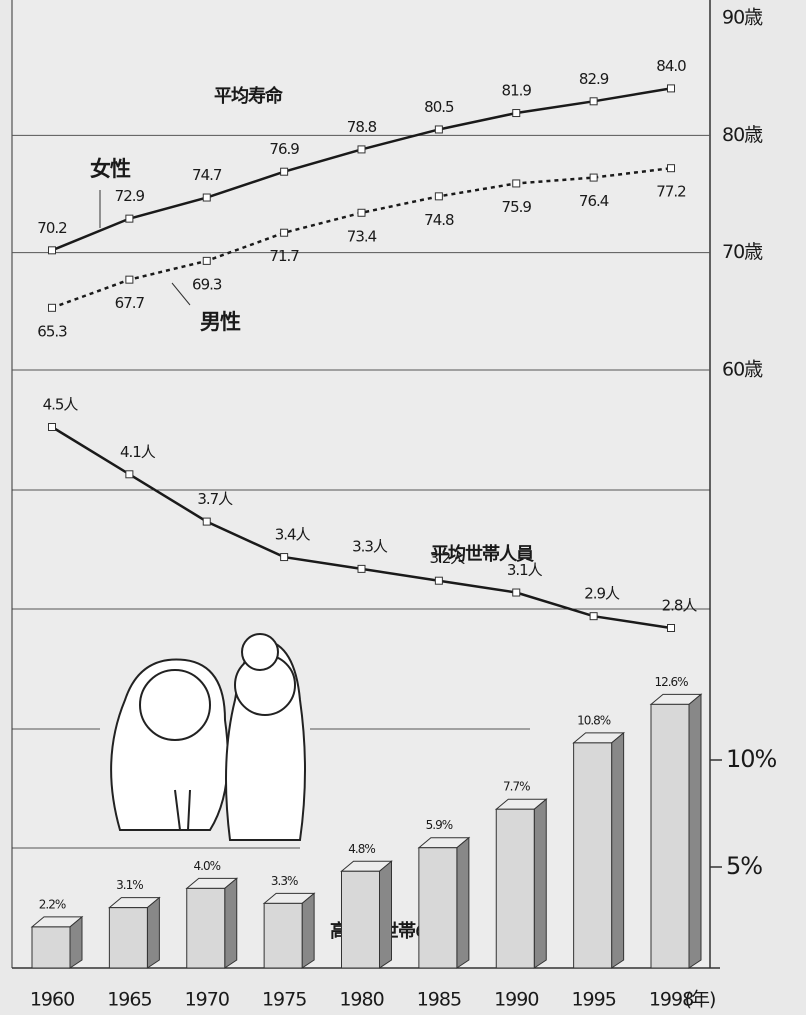  Describe the element at coordinates (52, 331) in the screenshot. I see `value-label: 65.3` at that location.